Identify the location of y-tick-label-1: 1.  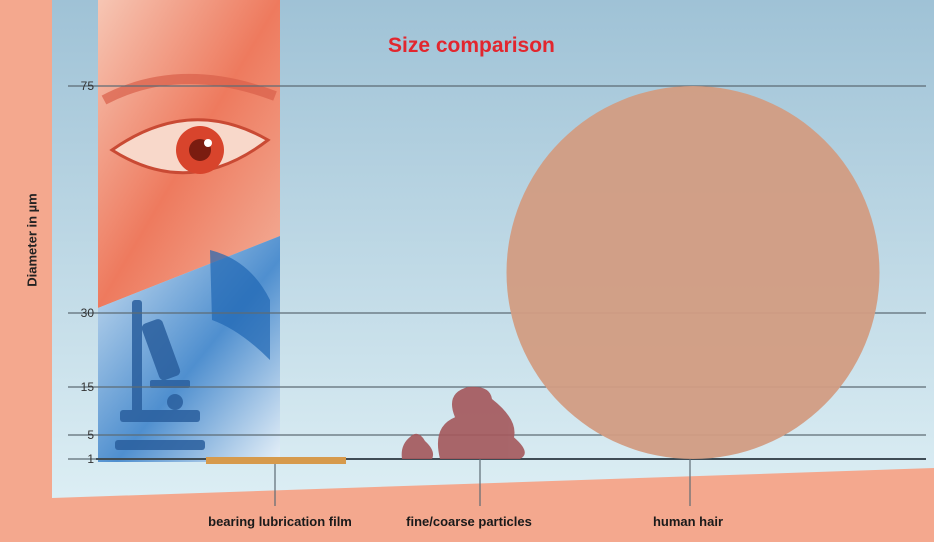
(90, 459).